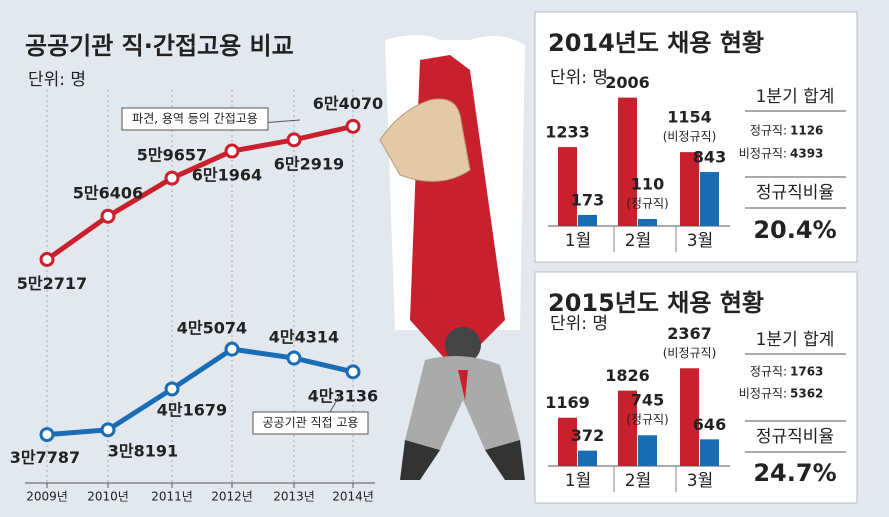 The width and height of the screenshot is (889, 517). What do you see at coordinates (689, 117) in the screenshot?
I see `value-label: 1154` at bounding box center [689, 117].